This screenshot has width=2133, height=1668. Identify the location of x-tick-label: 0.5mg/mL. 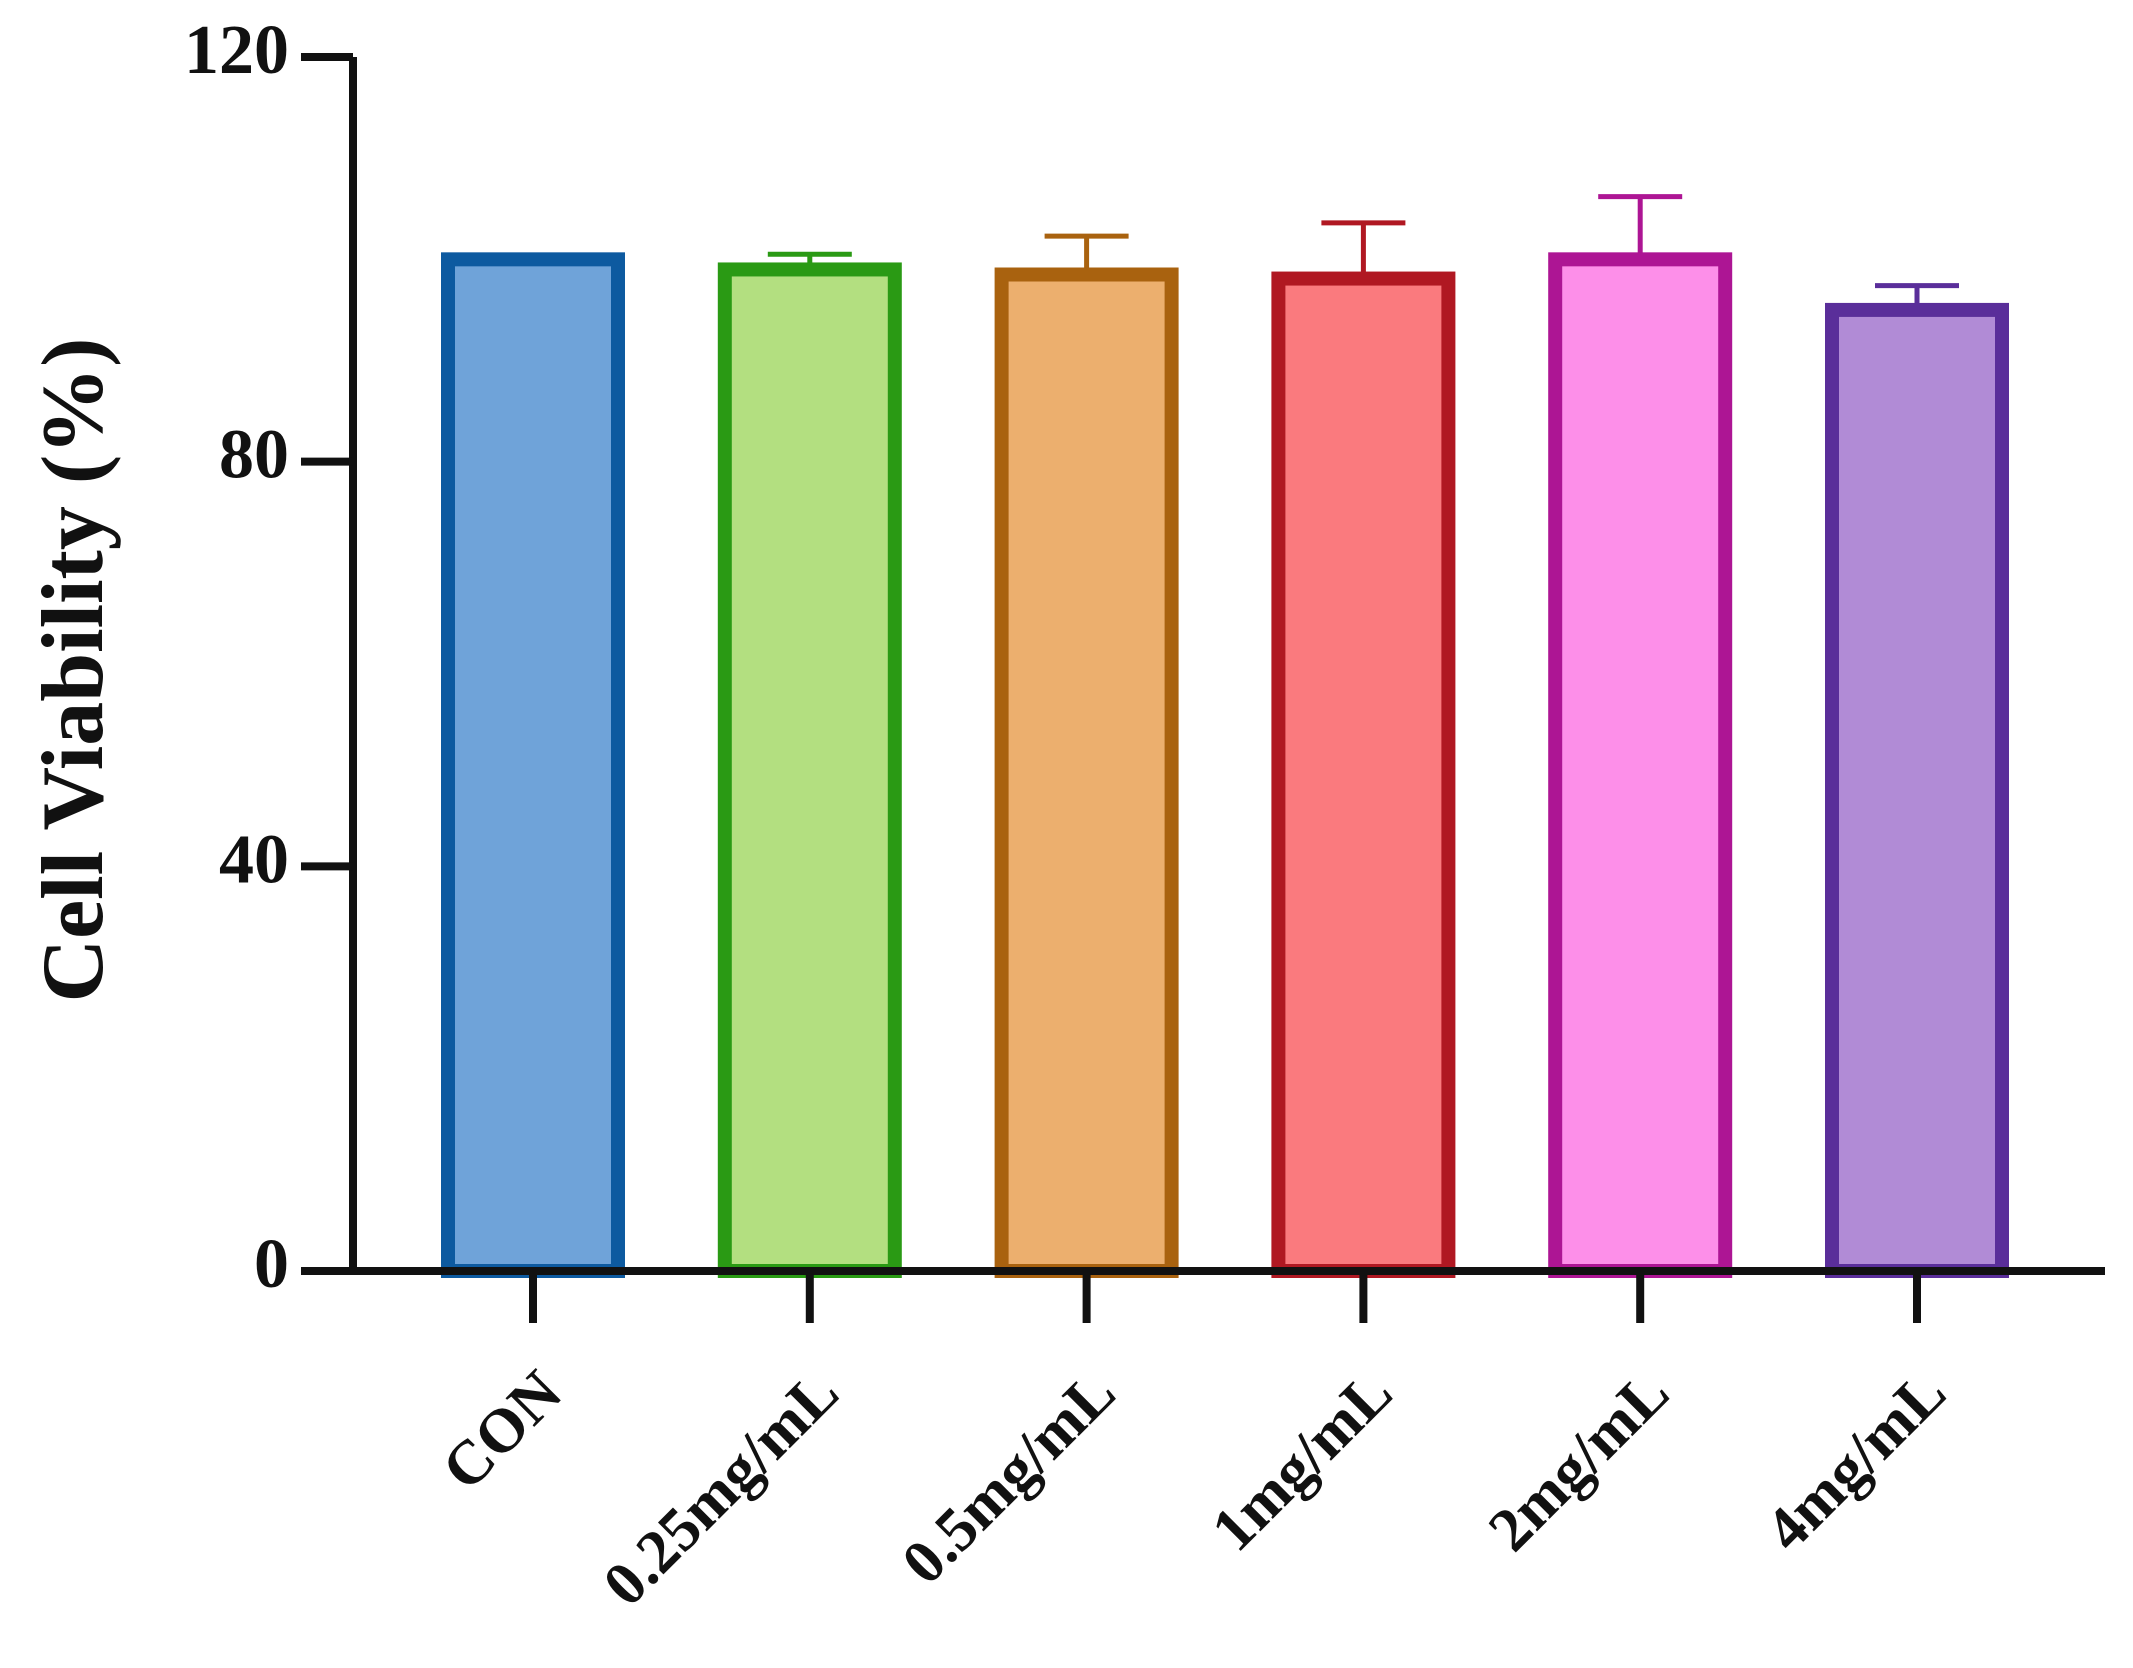
(1008, 1477).